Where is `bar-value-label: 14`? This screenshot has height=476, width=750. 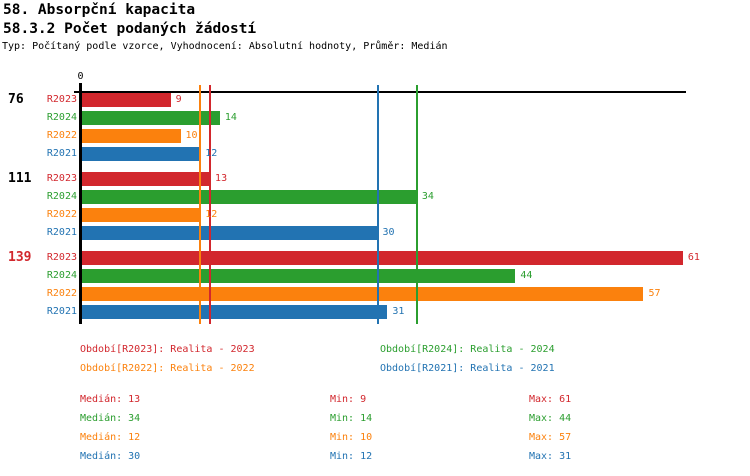 bar-value-label: 14 is located at coordinates (230, 117).